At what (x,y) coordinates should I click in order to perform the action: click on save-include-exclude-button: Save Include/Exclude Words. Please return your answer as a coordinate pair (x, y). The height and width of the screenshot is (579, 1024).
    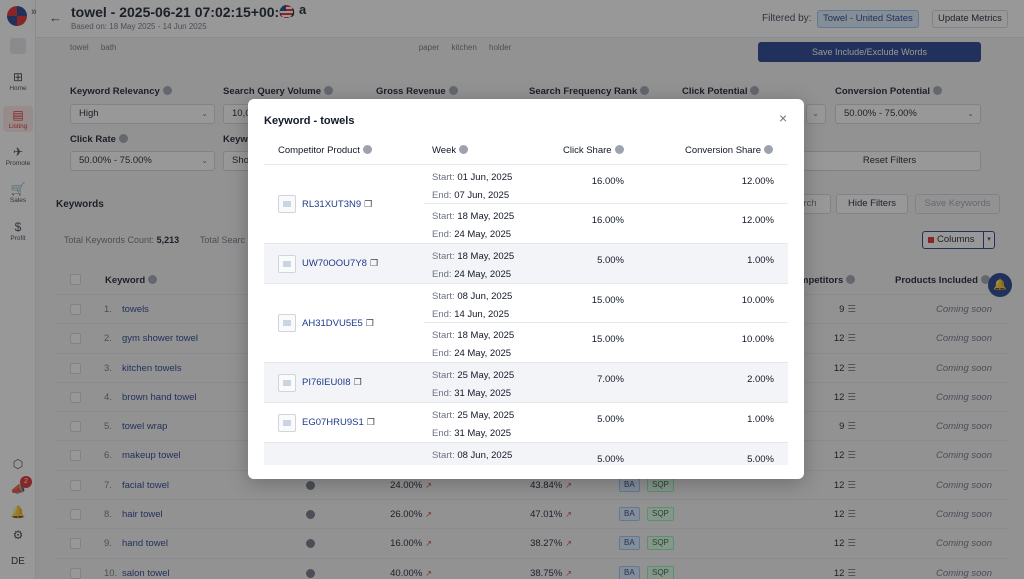
    Looking at the image, I should click on (869, 52).